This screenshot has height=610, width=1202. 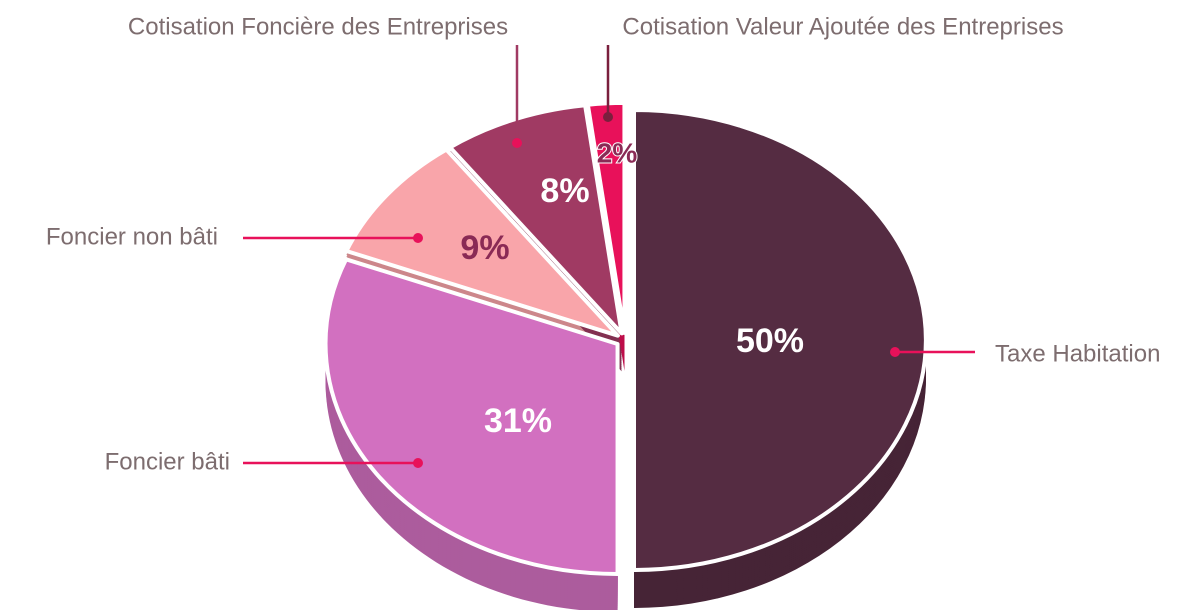 I want to click on category-label: Foncier bâti, so click(x=167, y=461).